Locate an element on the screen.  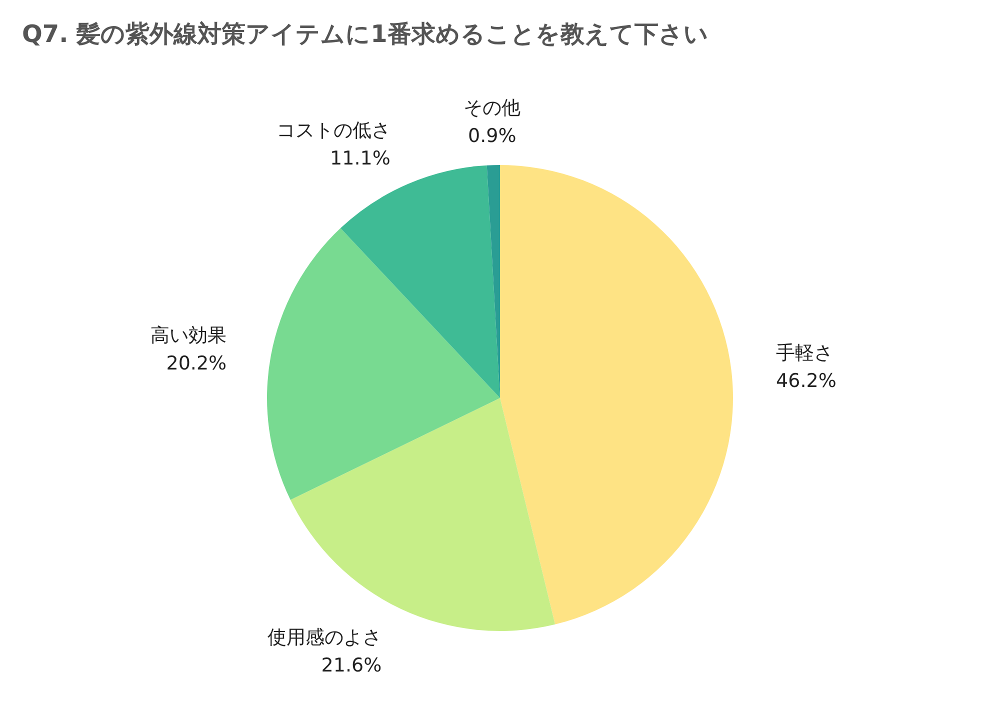
data-label: 46.2% is located at coordinates (806, 381).